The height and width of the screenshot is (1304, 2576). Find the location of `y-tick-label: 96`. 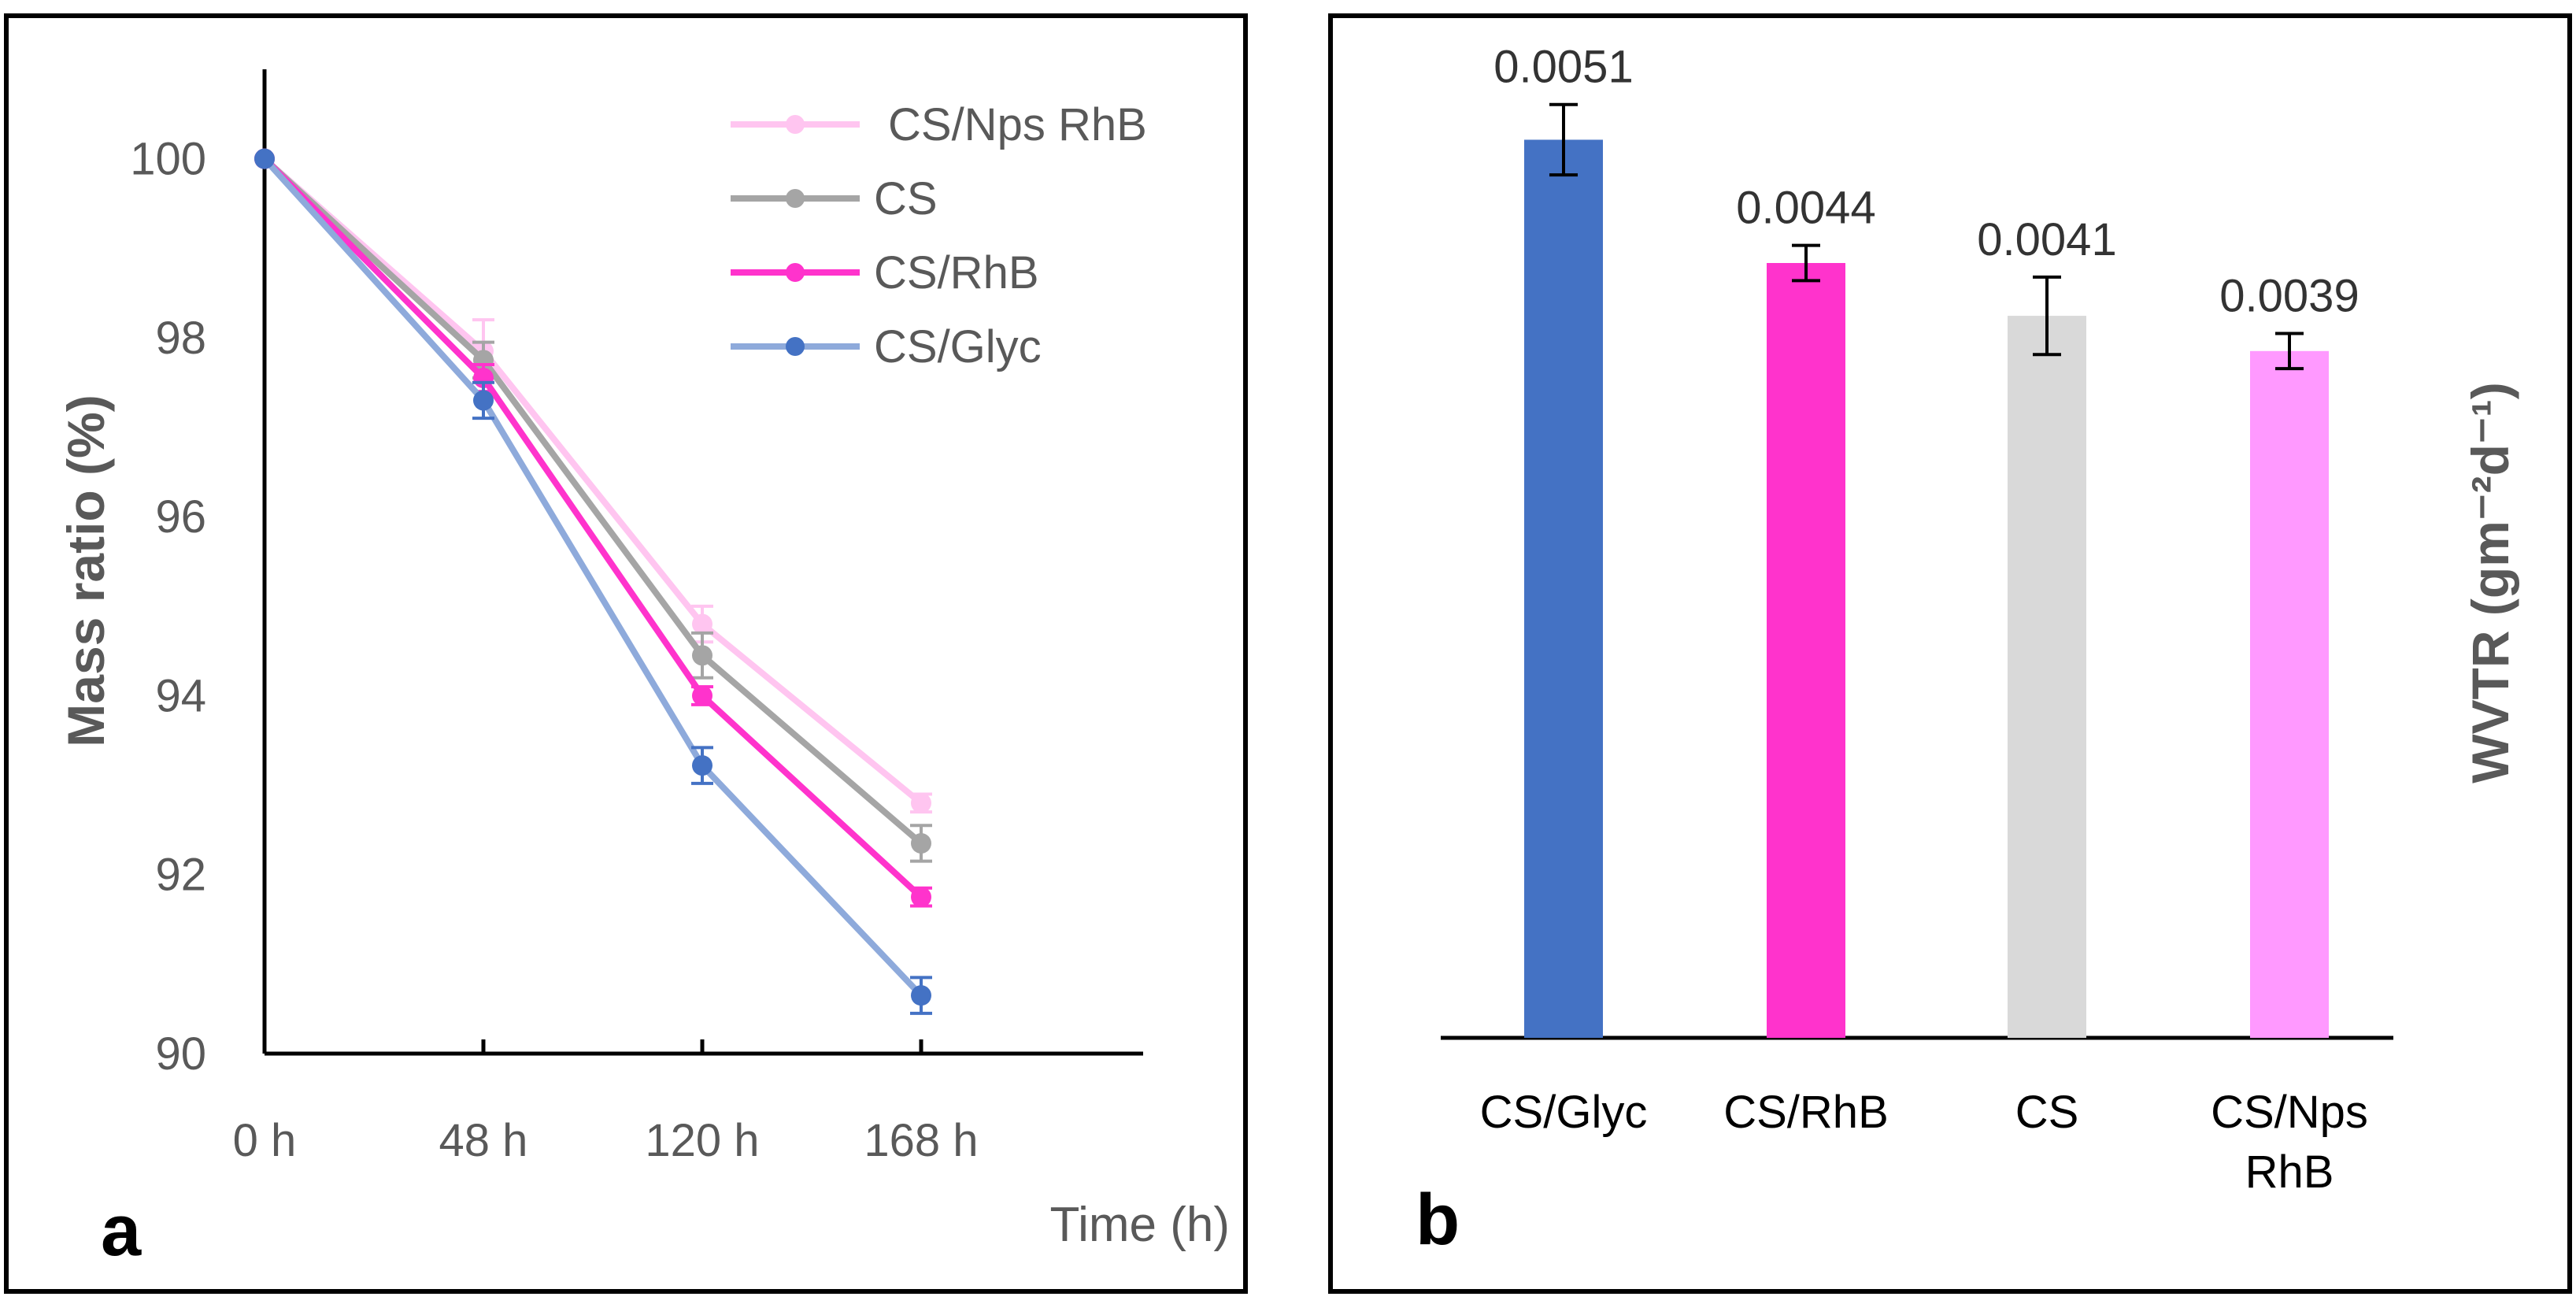

y-tick-label: 96 is located at coordinates (180, 517).